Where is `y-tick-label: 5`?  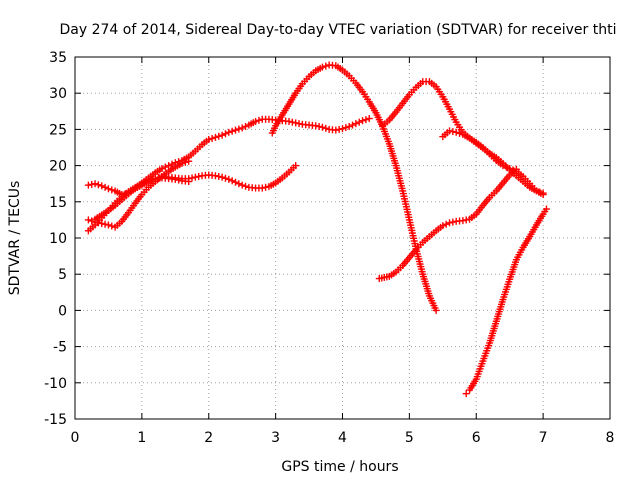
y-tick-label: 5 is located at coordinates (62, 275).